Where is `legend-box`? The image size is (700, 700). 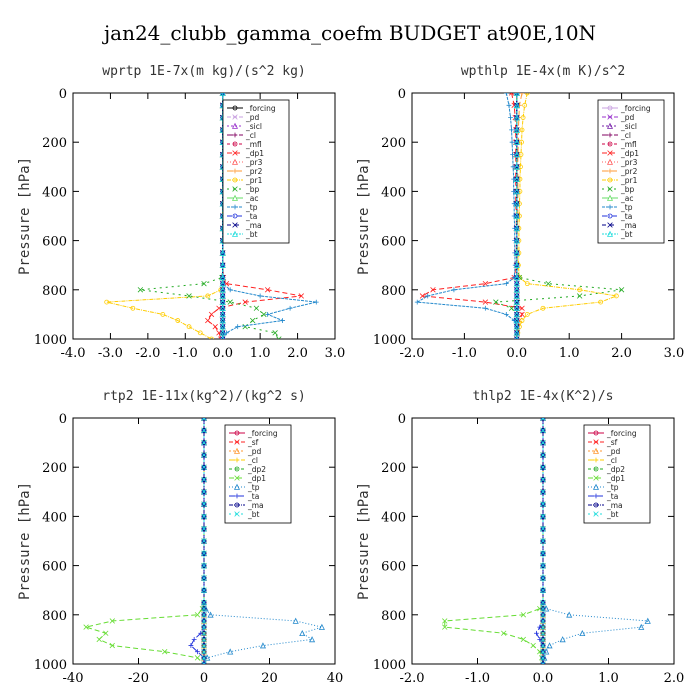 legend-box is located at coordinates (256, 171).